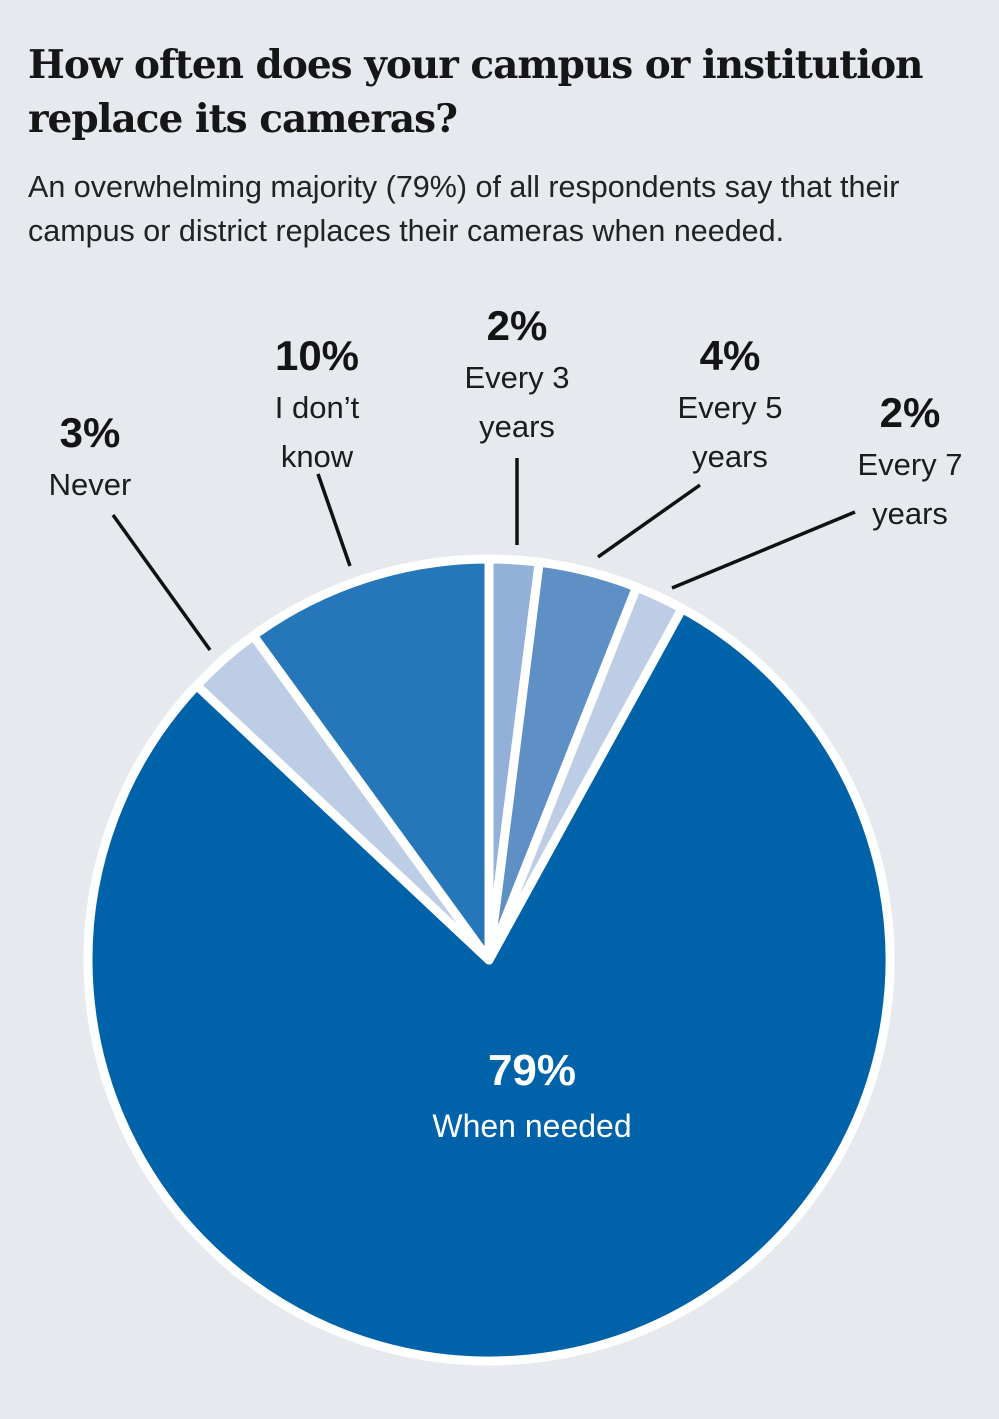  I want to click on slice-percent-every-7-years: 2%, so click(910, 412).